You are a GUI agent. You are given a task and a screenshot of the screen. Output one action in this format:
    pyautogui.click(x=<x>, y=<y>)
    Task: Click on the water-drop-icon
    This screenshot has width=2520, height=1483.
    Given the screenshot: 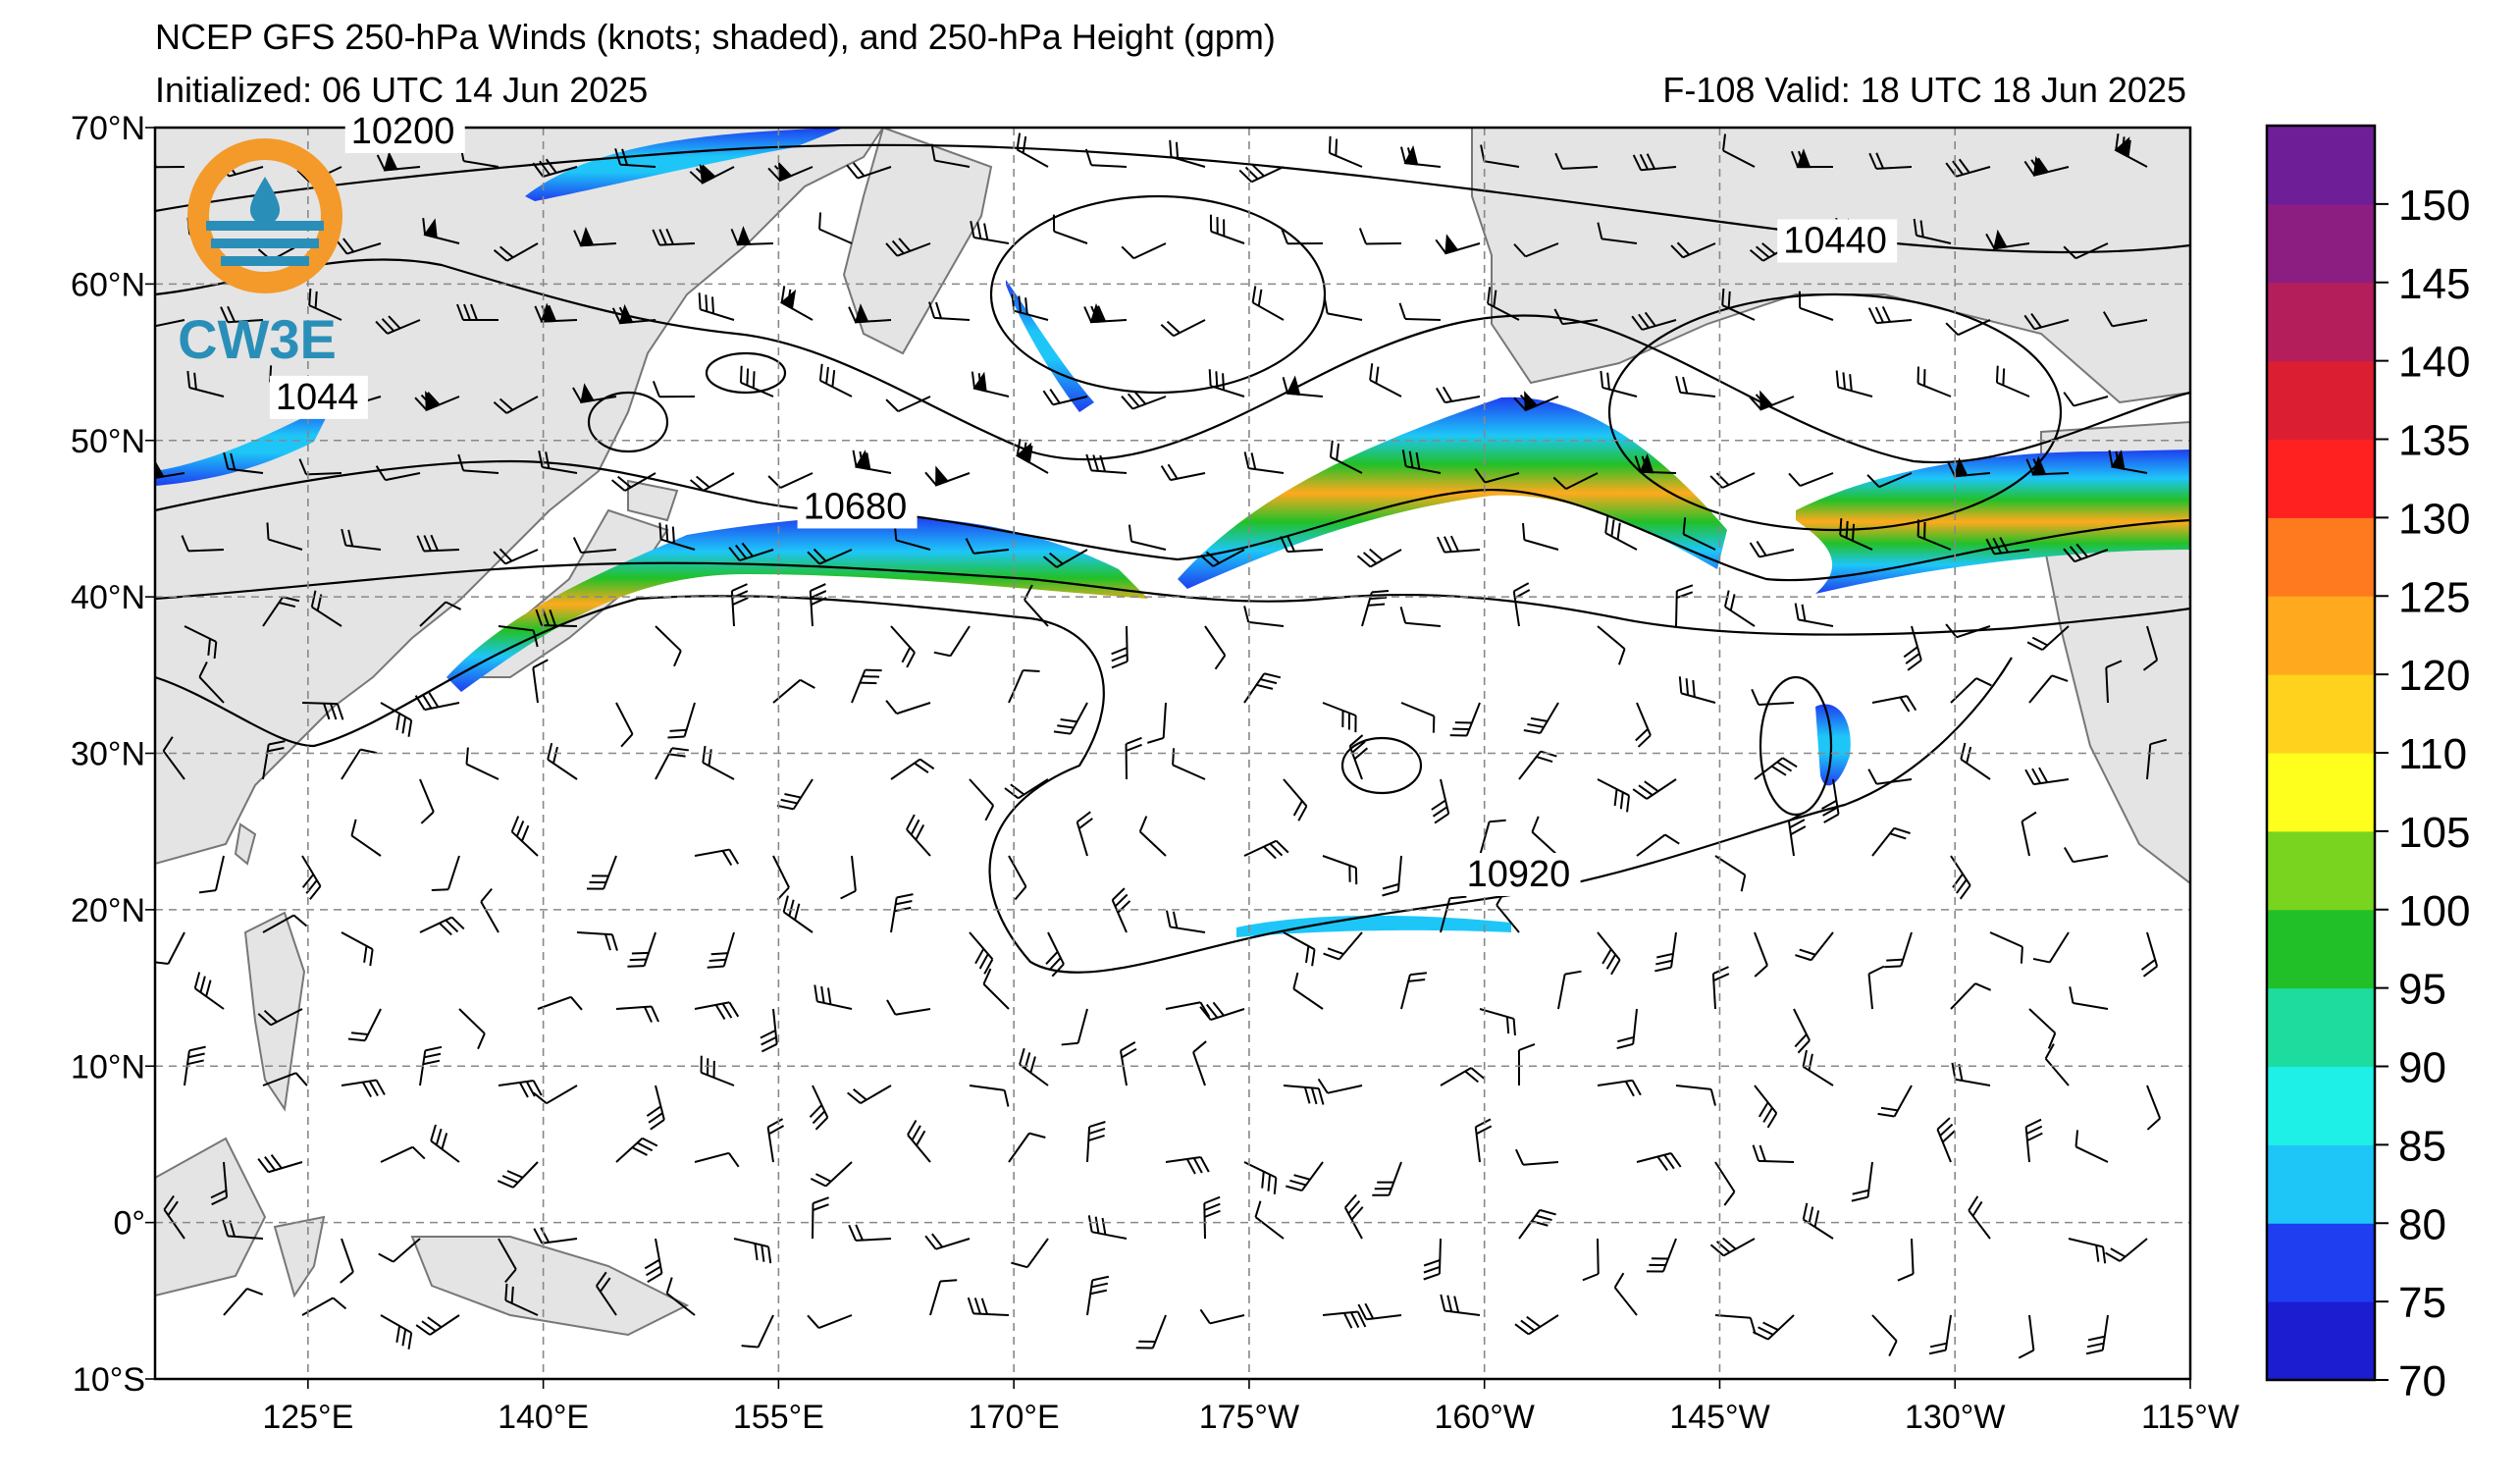 What is the action you would take?
    pyautogui.click(x=265, y=203)
    